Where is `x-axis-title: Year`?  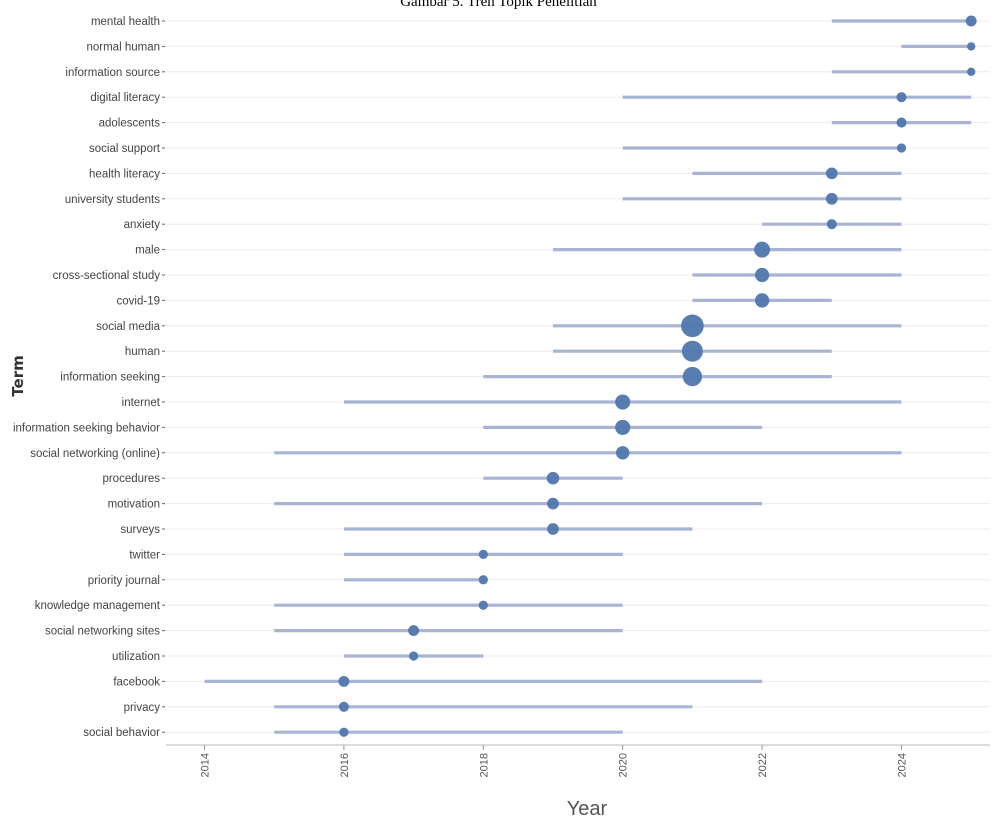
x-axis-title: Year is located at coordinates (587, 809).